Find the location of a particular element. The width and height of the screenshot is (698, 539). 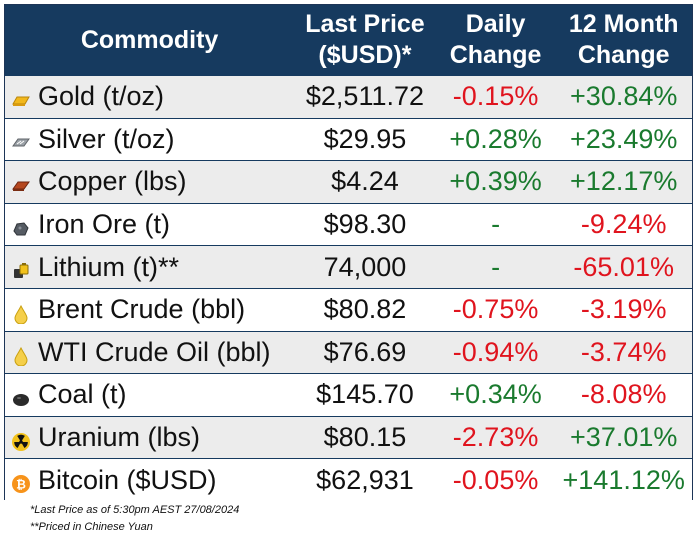

commodity-cell: Silver (t/oz) is located at coordinates (149, 139).